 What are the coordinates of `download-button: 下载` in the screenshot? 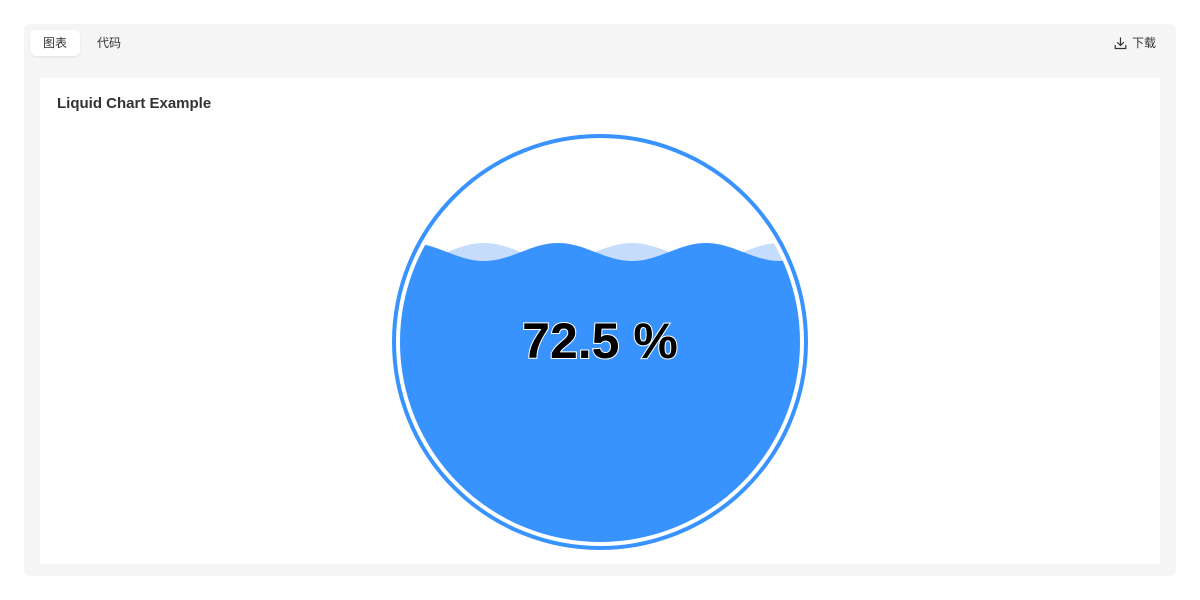 It's located at (1135, 43).